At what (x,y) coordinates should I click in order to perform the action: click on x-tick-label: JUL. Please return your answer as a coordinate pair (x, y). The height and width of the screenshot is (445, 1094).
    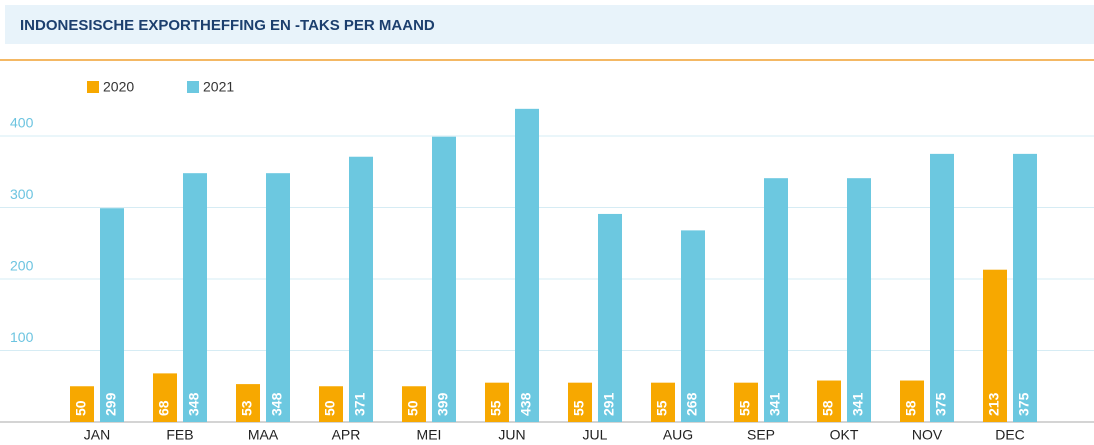
    Looking at the image, I should click on (595, 435).